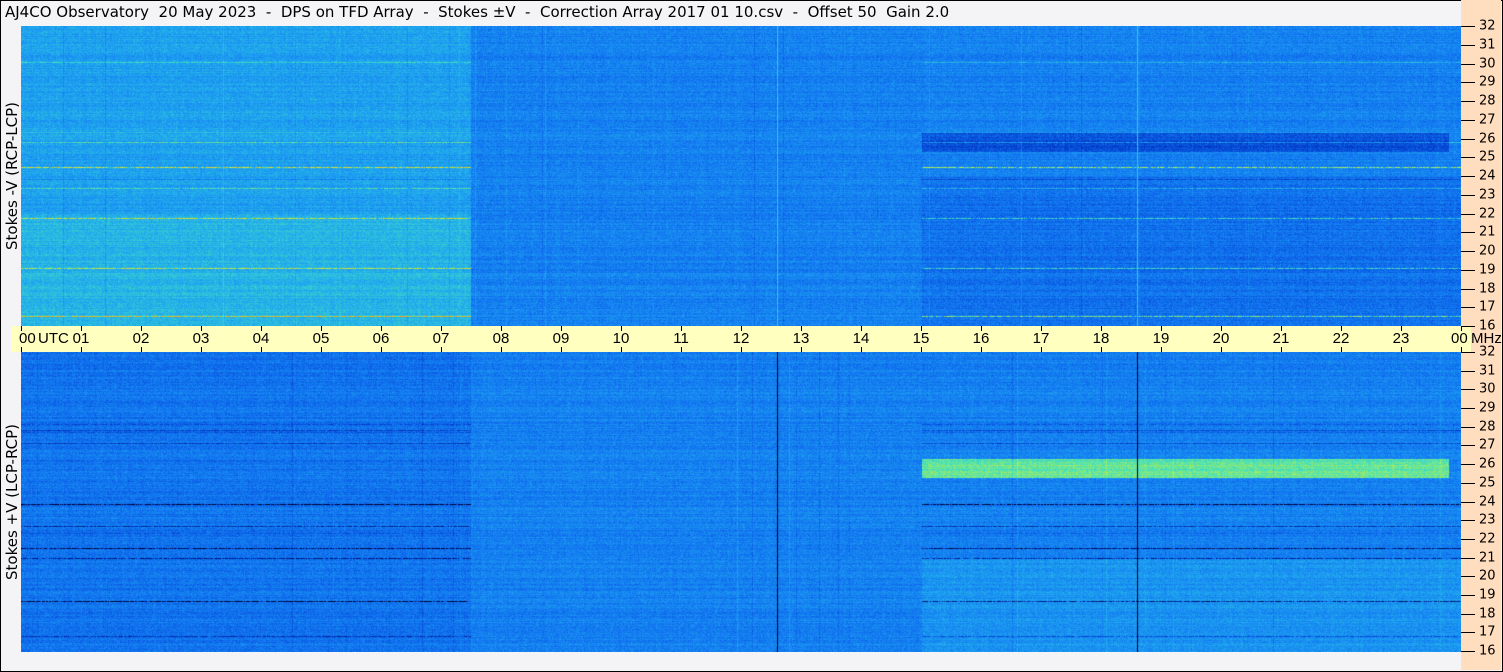 Image resolution: width=1503 pixels, height=672 pixels. I want to click on y-tick-label: 26, so click(1487, 464).